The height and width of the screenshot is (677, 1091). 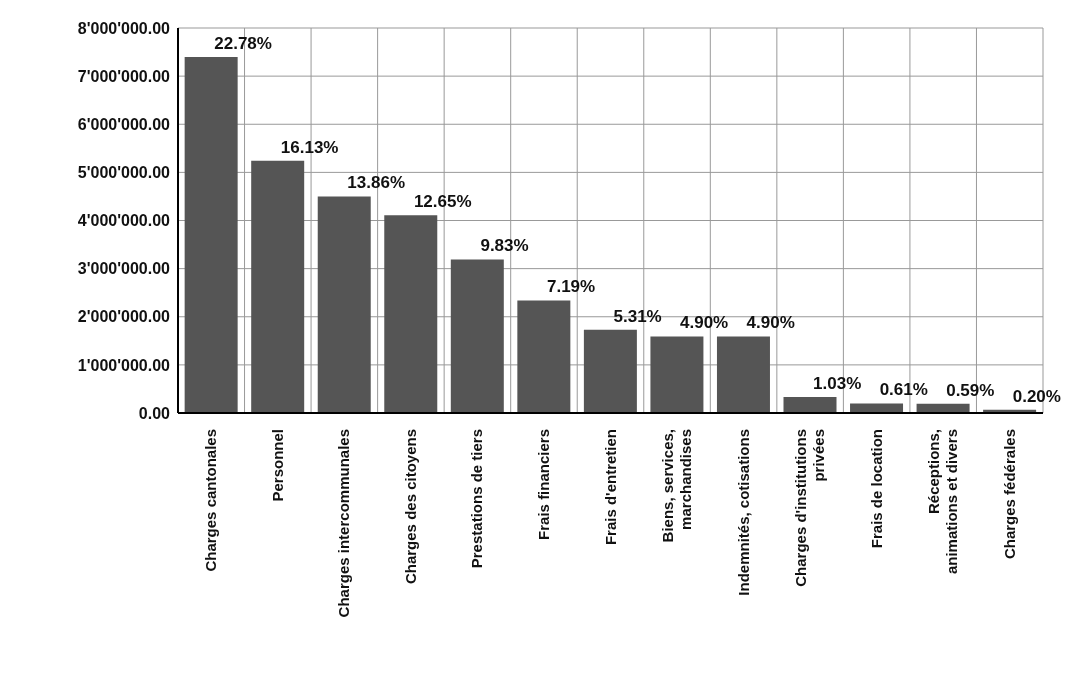 I want to click on annotation: 7.19%, so click(x=571, y=287).